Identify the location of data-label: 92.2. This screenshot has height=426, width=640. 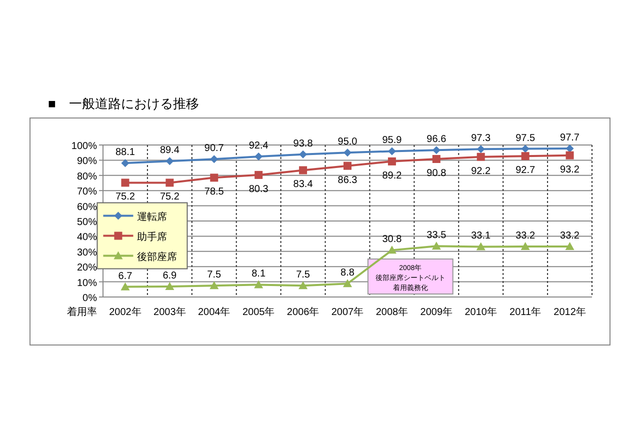
(481, 171).